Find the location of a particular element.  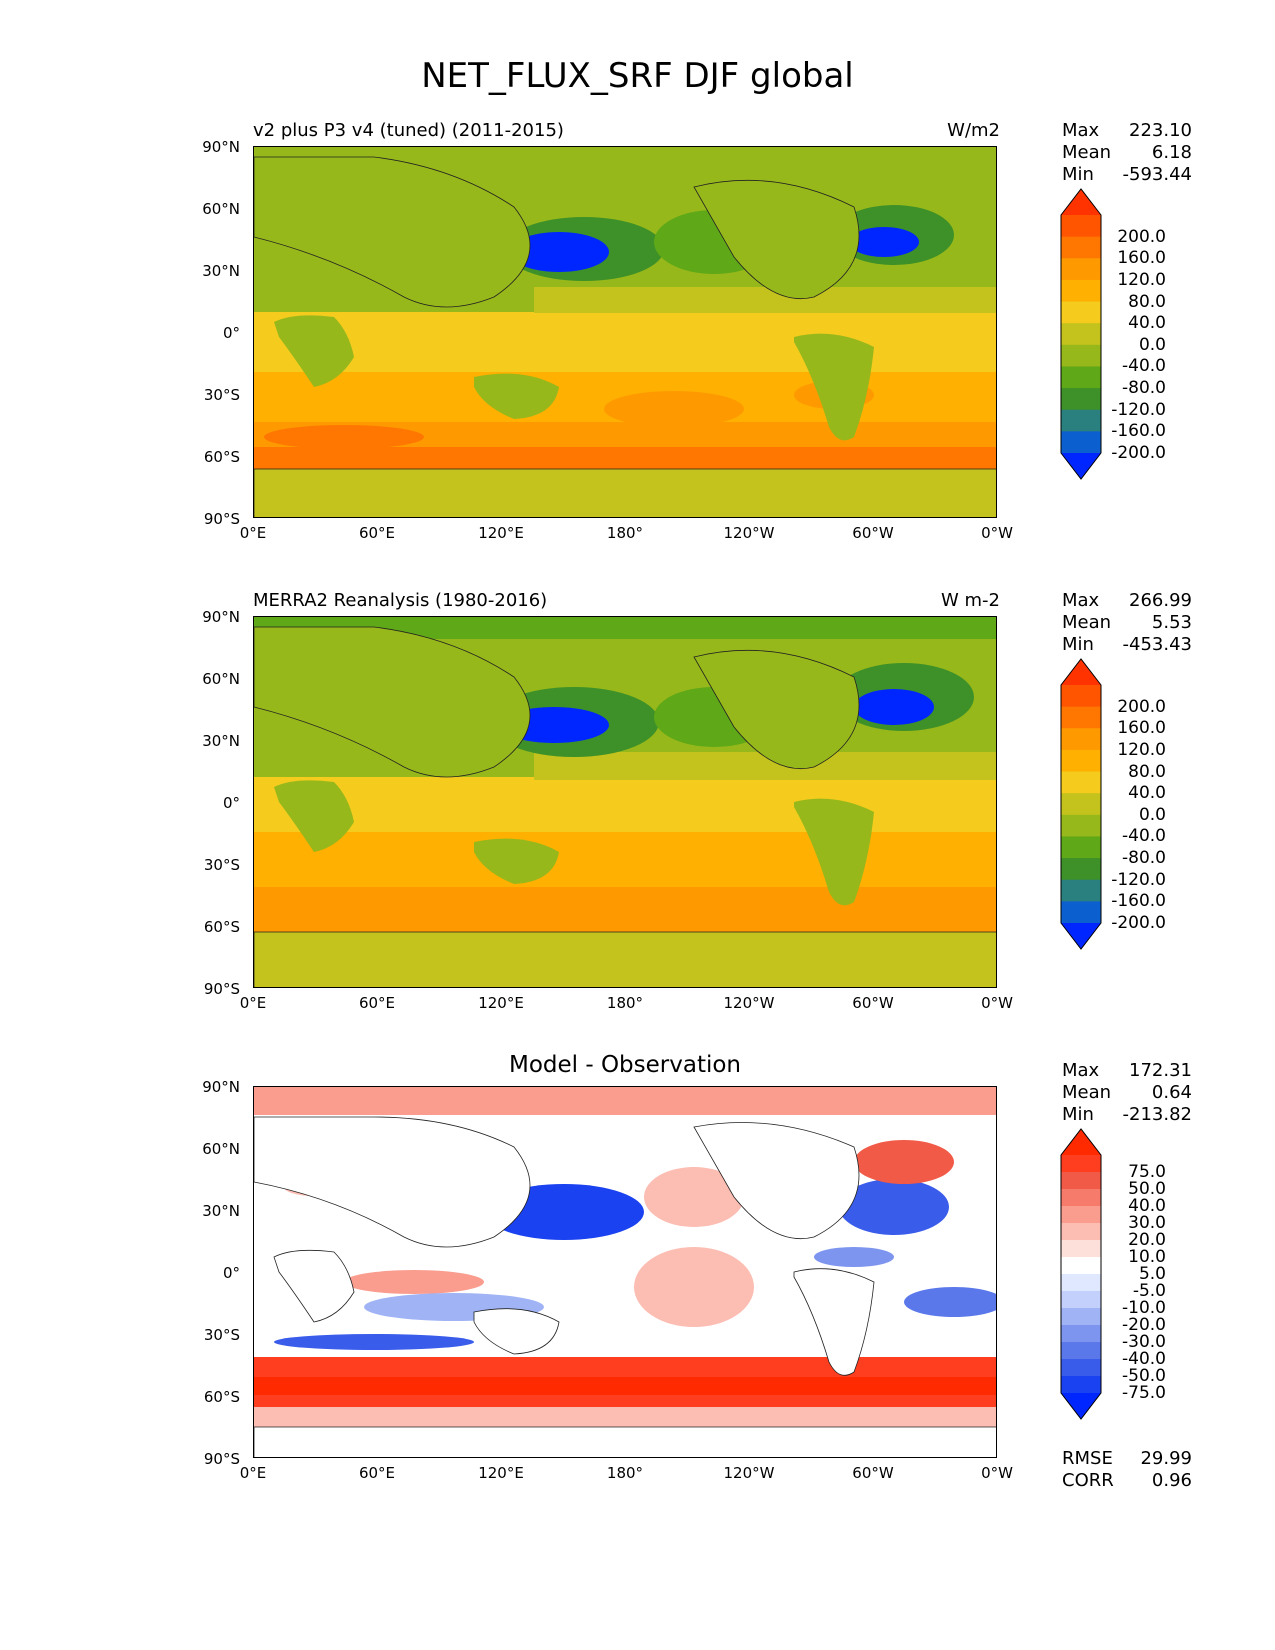

panel-subtitle: v2 plus P3 v4 (tuned) (2011-2015) is located at coordinates (408, 130).